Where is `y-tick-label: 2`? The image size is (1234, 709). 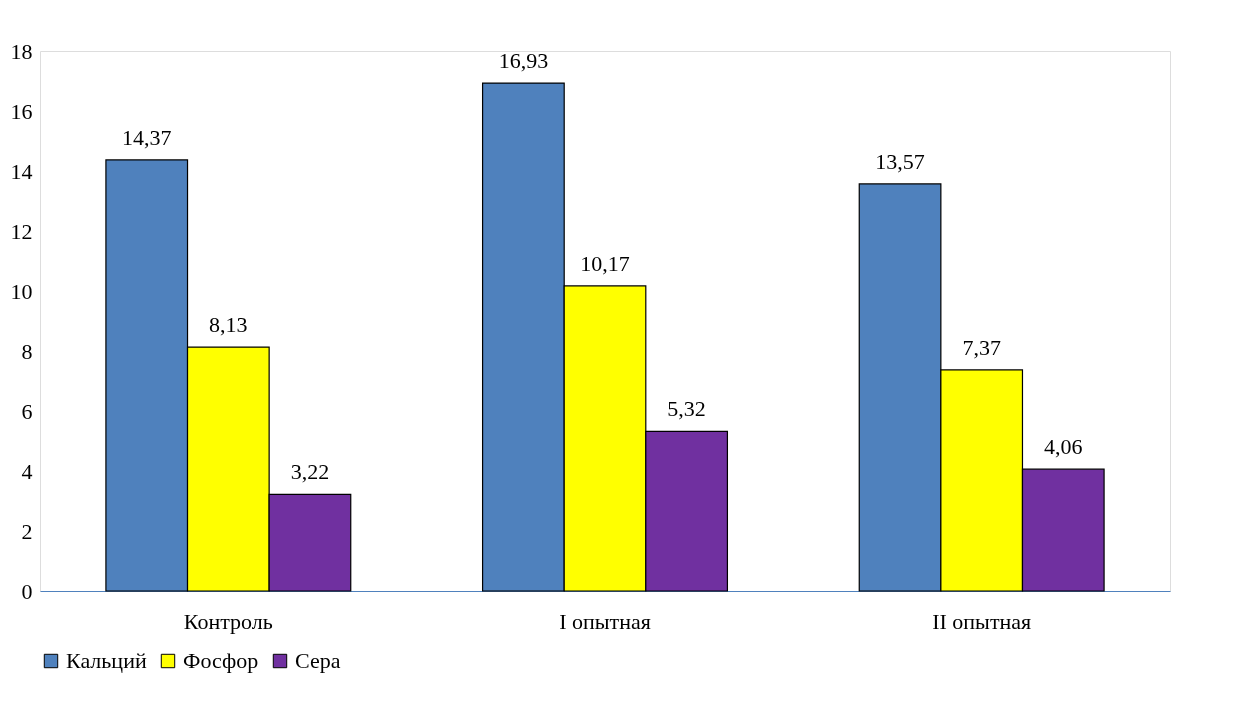 y-tick-label: 2 is located at coordinates (27, 531).